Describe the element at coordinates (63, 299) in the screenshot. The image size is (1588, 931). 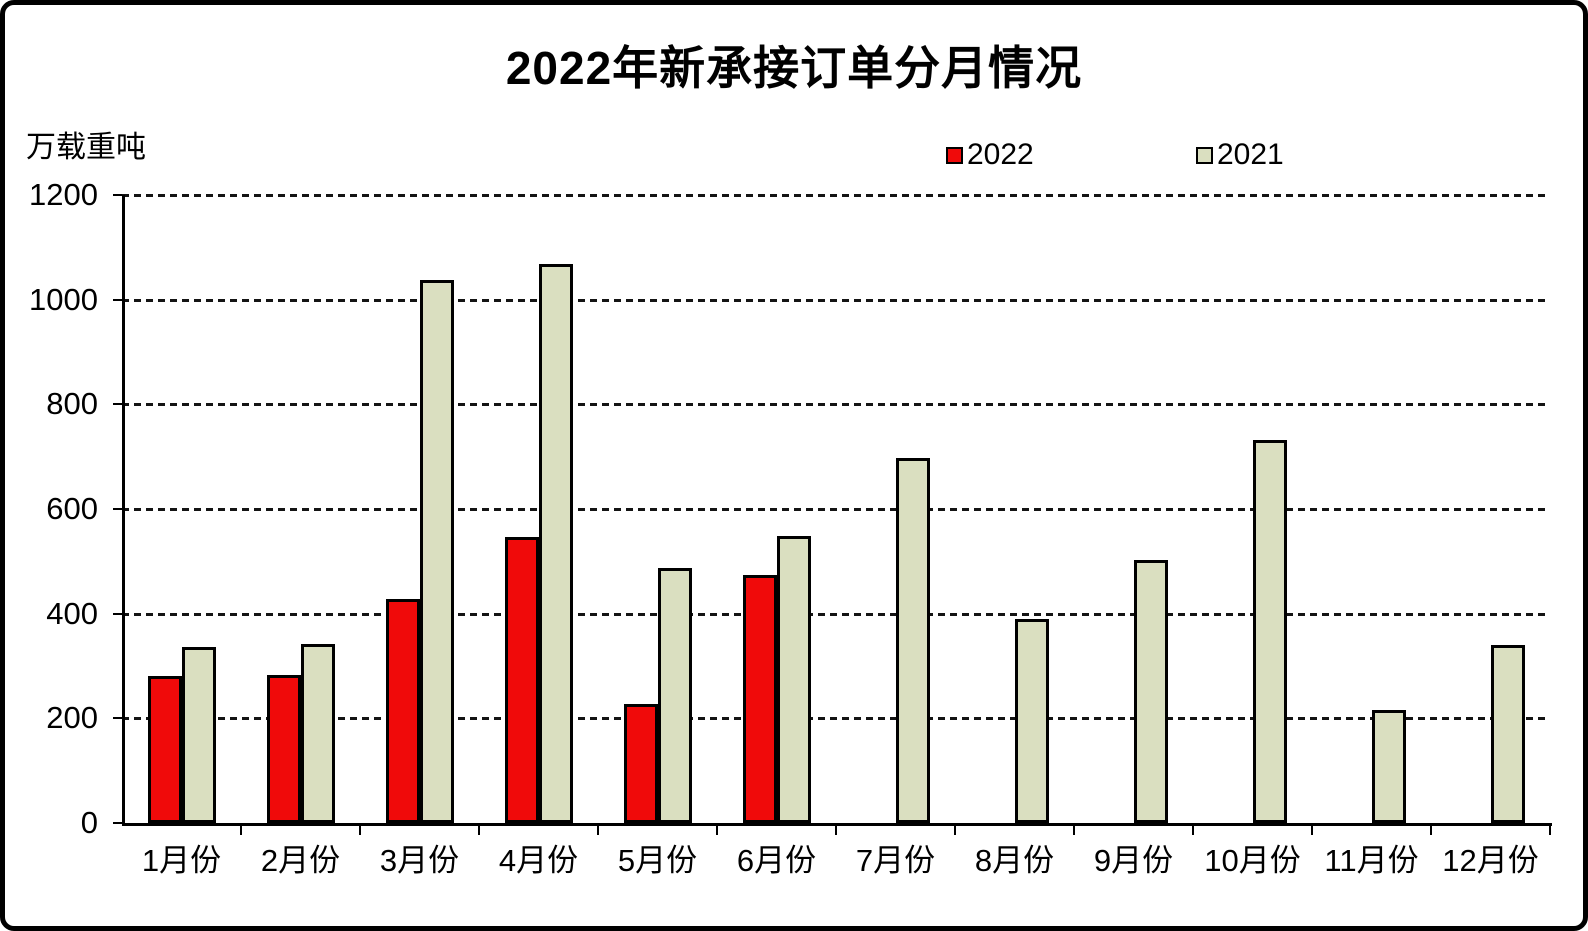
I see `y-axis-label-1000: 1000` at that location.